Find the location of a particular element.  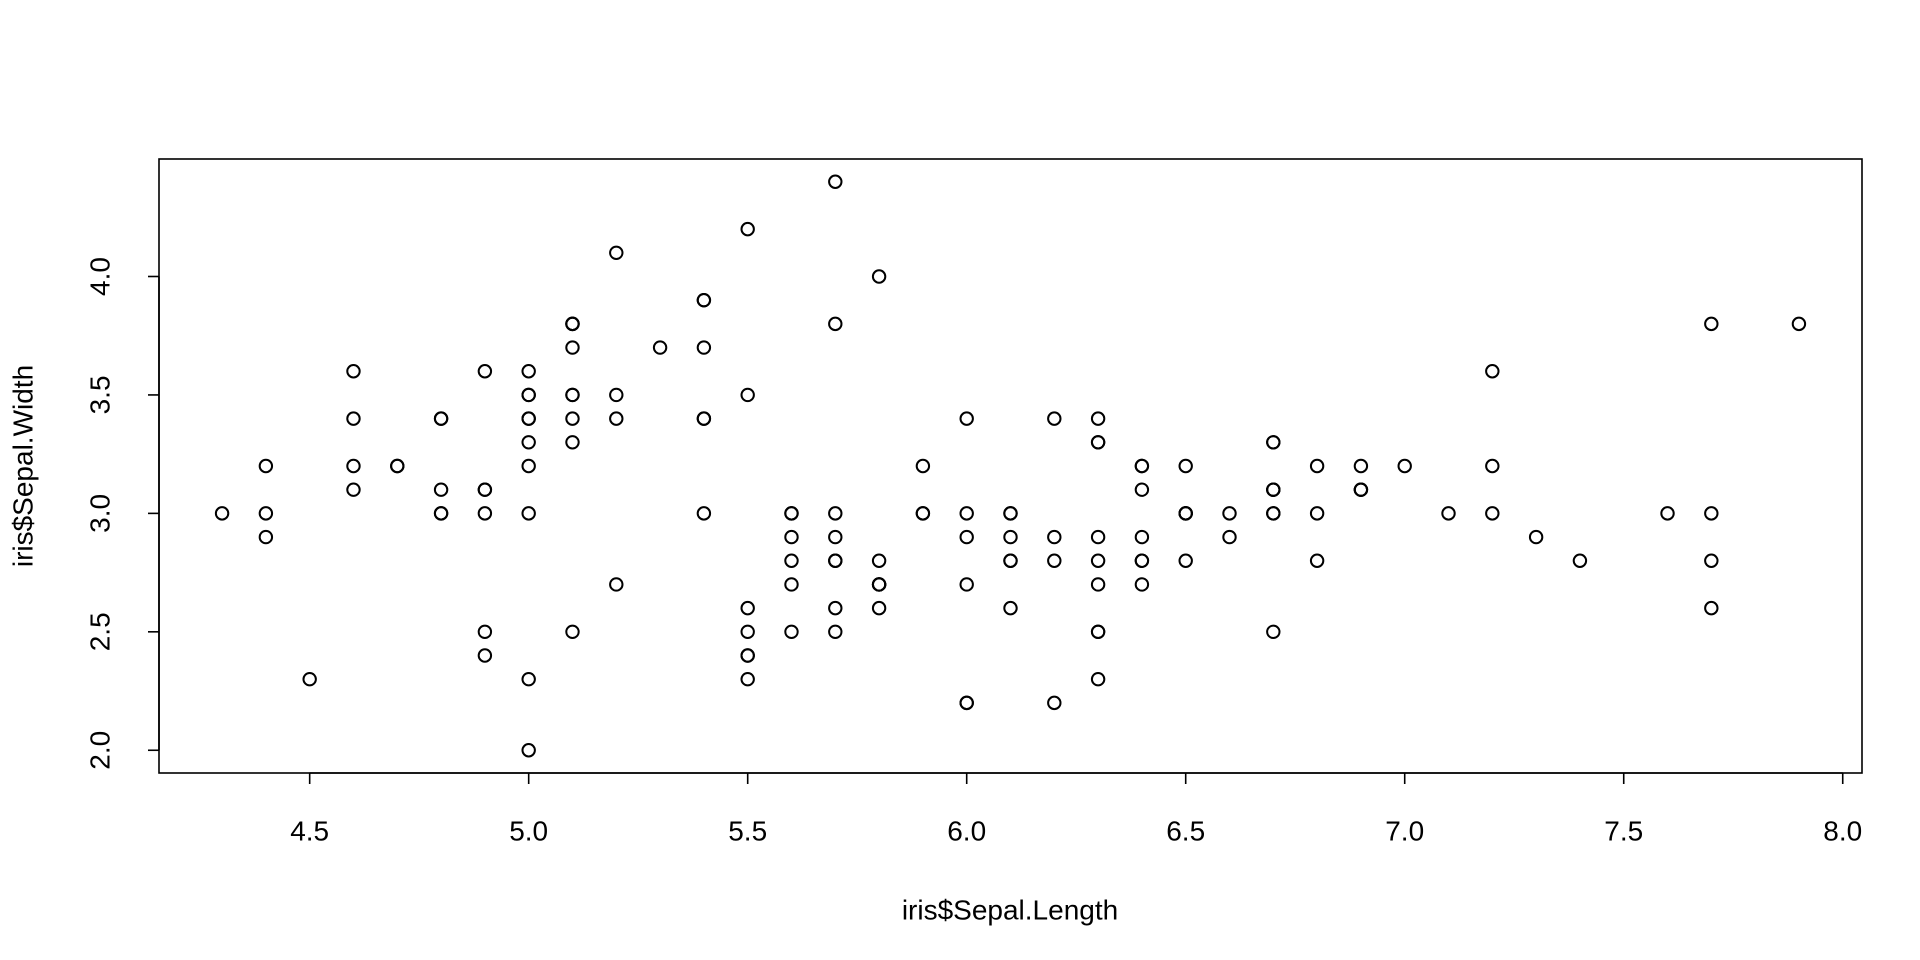

y-tick-label: 2.5 is located at coordinates (99, 631).